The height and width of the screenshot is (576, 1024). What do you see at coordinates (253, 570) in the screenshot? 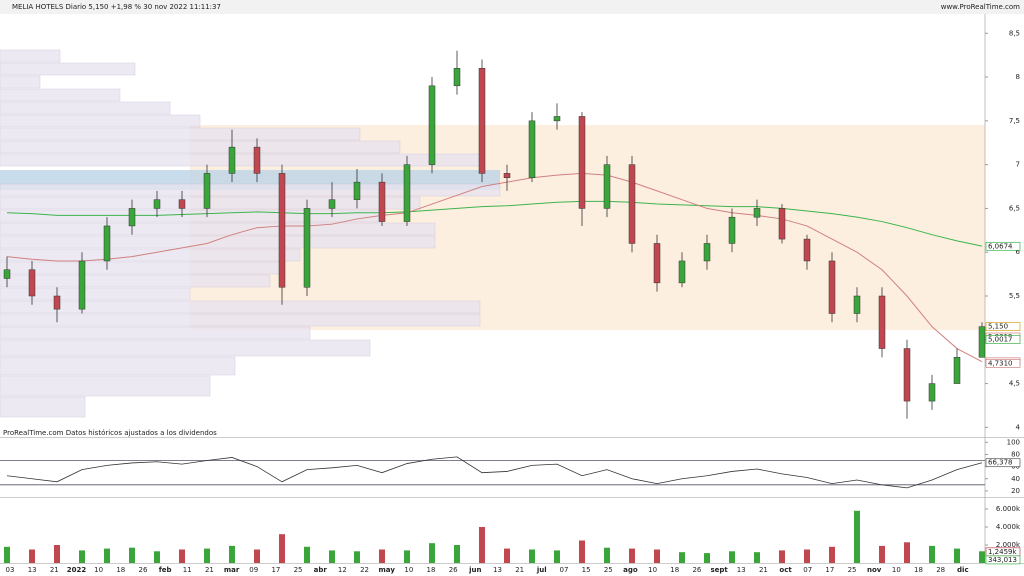
I see `x-tick-label: 09` at bounding box center [253, 570].